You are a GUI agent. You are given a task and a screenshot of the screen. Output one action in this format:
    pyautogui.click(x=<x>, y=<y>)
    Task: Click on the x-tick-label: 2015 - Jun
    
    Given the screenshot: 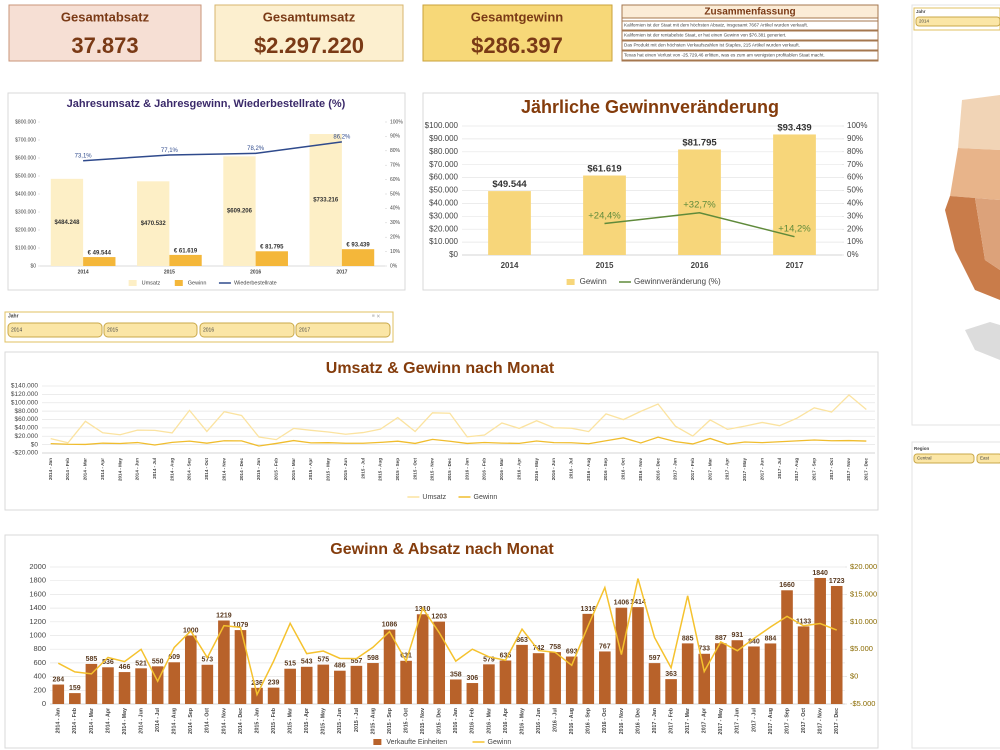 What is the action you would take?
    pyautogui.click(x=345, y=469)
    